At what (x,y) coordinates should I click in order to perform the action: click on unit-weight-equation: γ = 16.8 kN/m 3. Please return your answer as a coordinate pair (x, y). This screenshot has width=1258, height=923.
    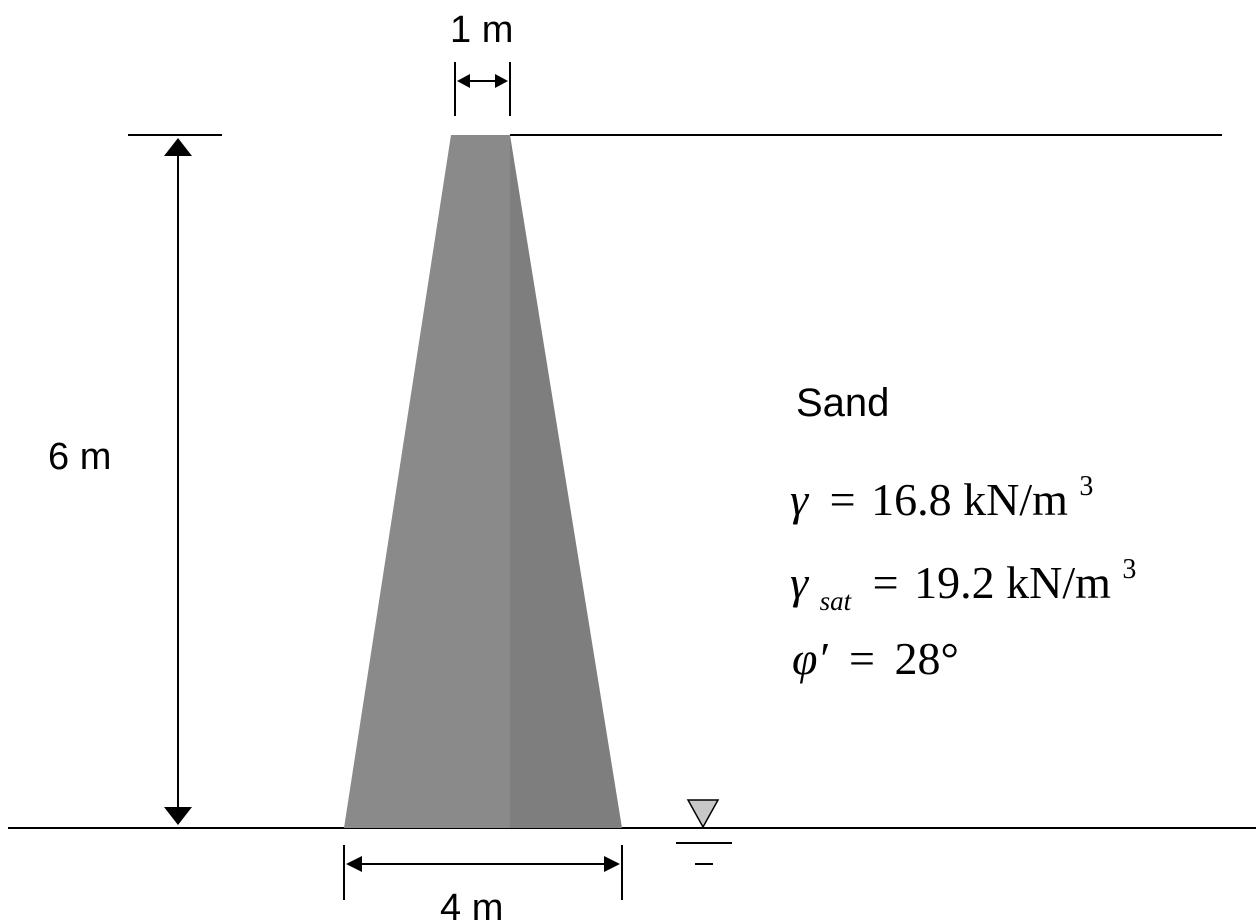
    Looking at the image, I should click on (941, 498).